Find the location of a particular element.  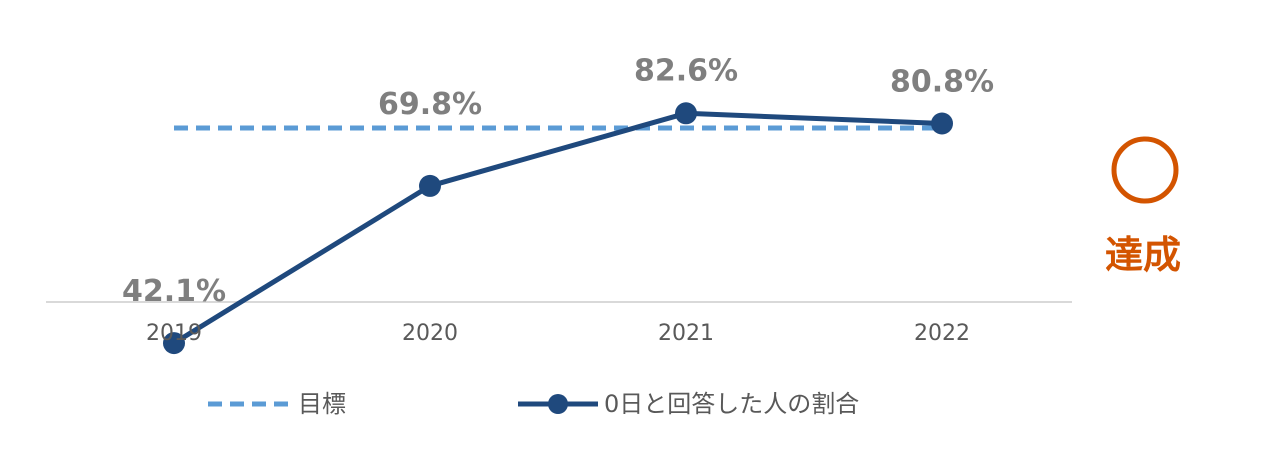

x-tick-labels: 2019 2020 2021 2022 is located at coordinates (558, 333).